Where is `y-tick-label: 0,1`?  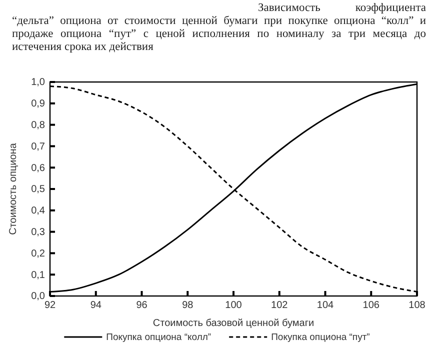 y-tick-label: 0,1 is located at coordinates (38, 275).